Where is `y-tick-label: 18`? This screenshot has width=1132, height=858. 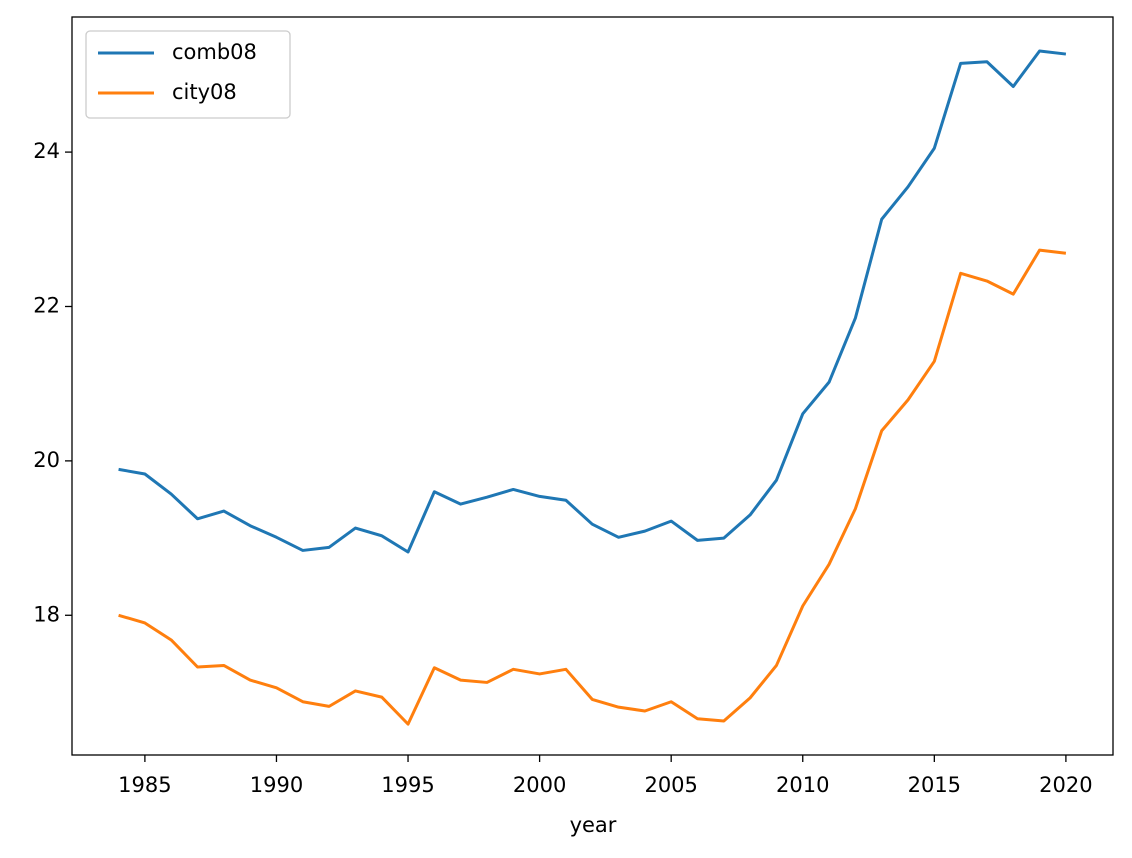 y-tick-label: 18 is located at coordinates (46, 614).